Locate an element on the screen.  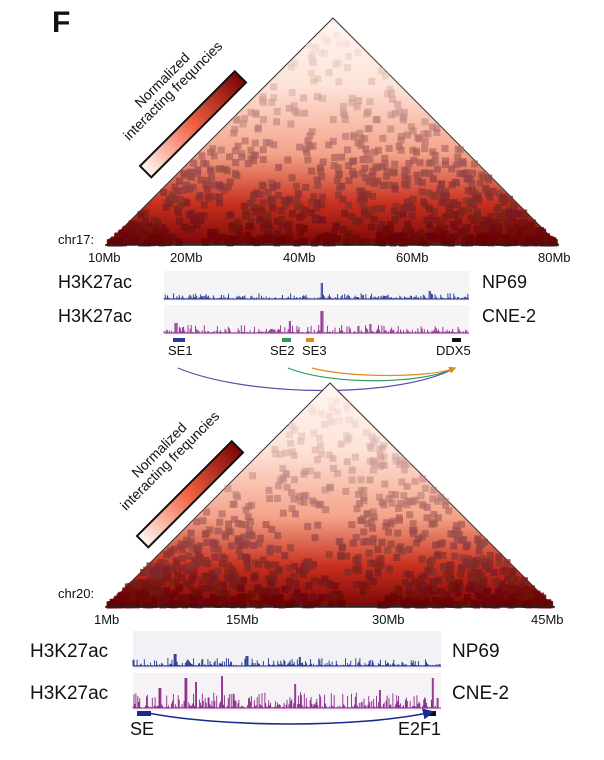
loop-arc-se3-ddx5 is located at coordinates (384, 371).